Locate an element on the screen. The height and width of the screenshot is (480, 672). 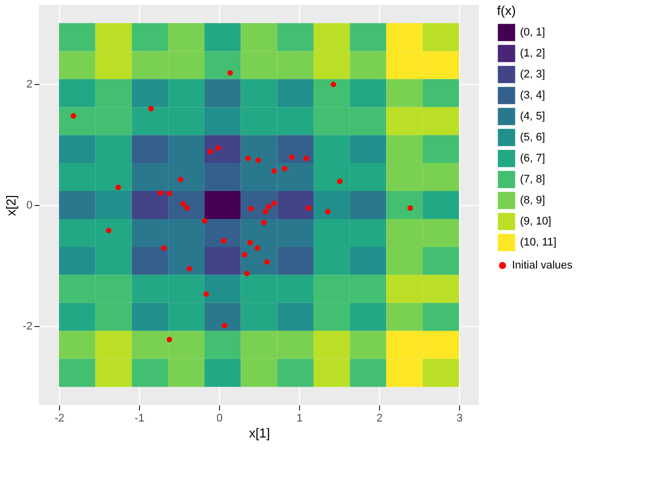
color-bar-label: (7, 8] is located at coordinates (533, 180).